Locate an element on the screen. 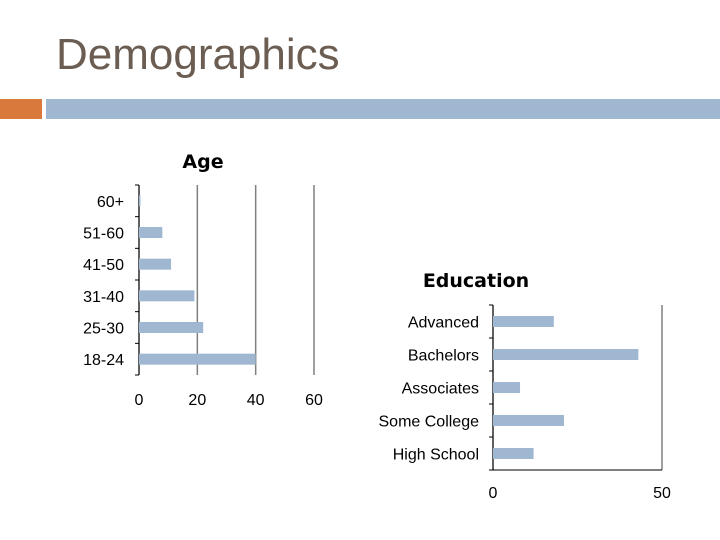  age-tick-label: 20 is located at coordinates (197, 400).